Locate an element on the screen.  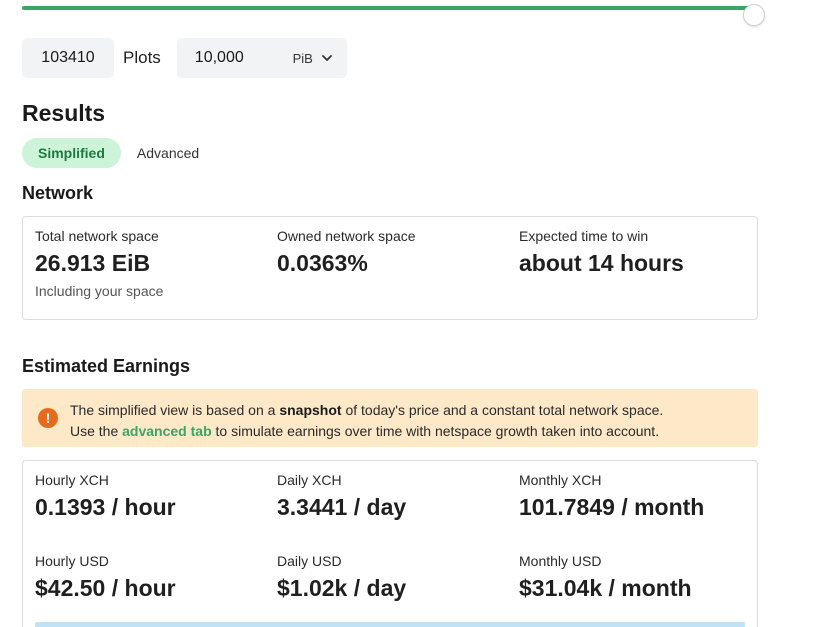
stat-hourly-usd: Hourly USD $42.50 / hour is located at coordinates (105, 577).